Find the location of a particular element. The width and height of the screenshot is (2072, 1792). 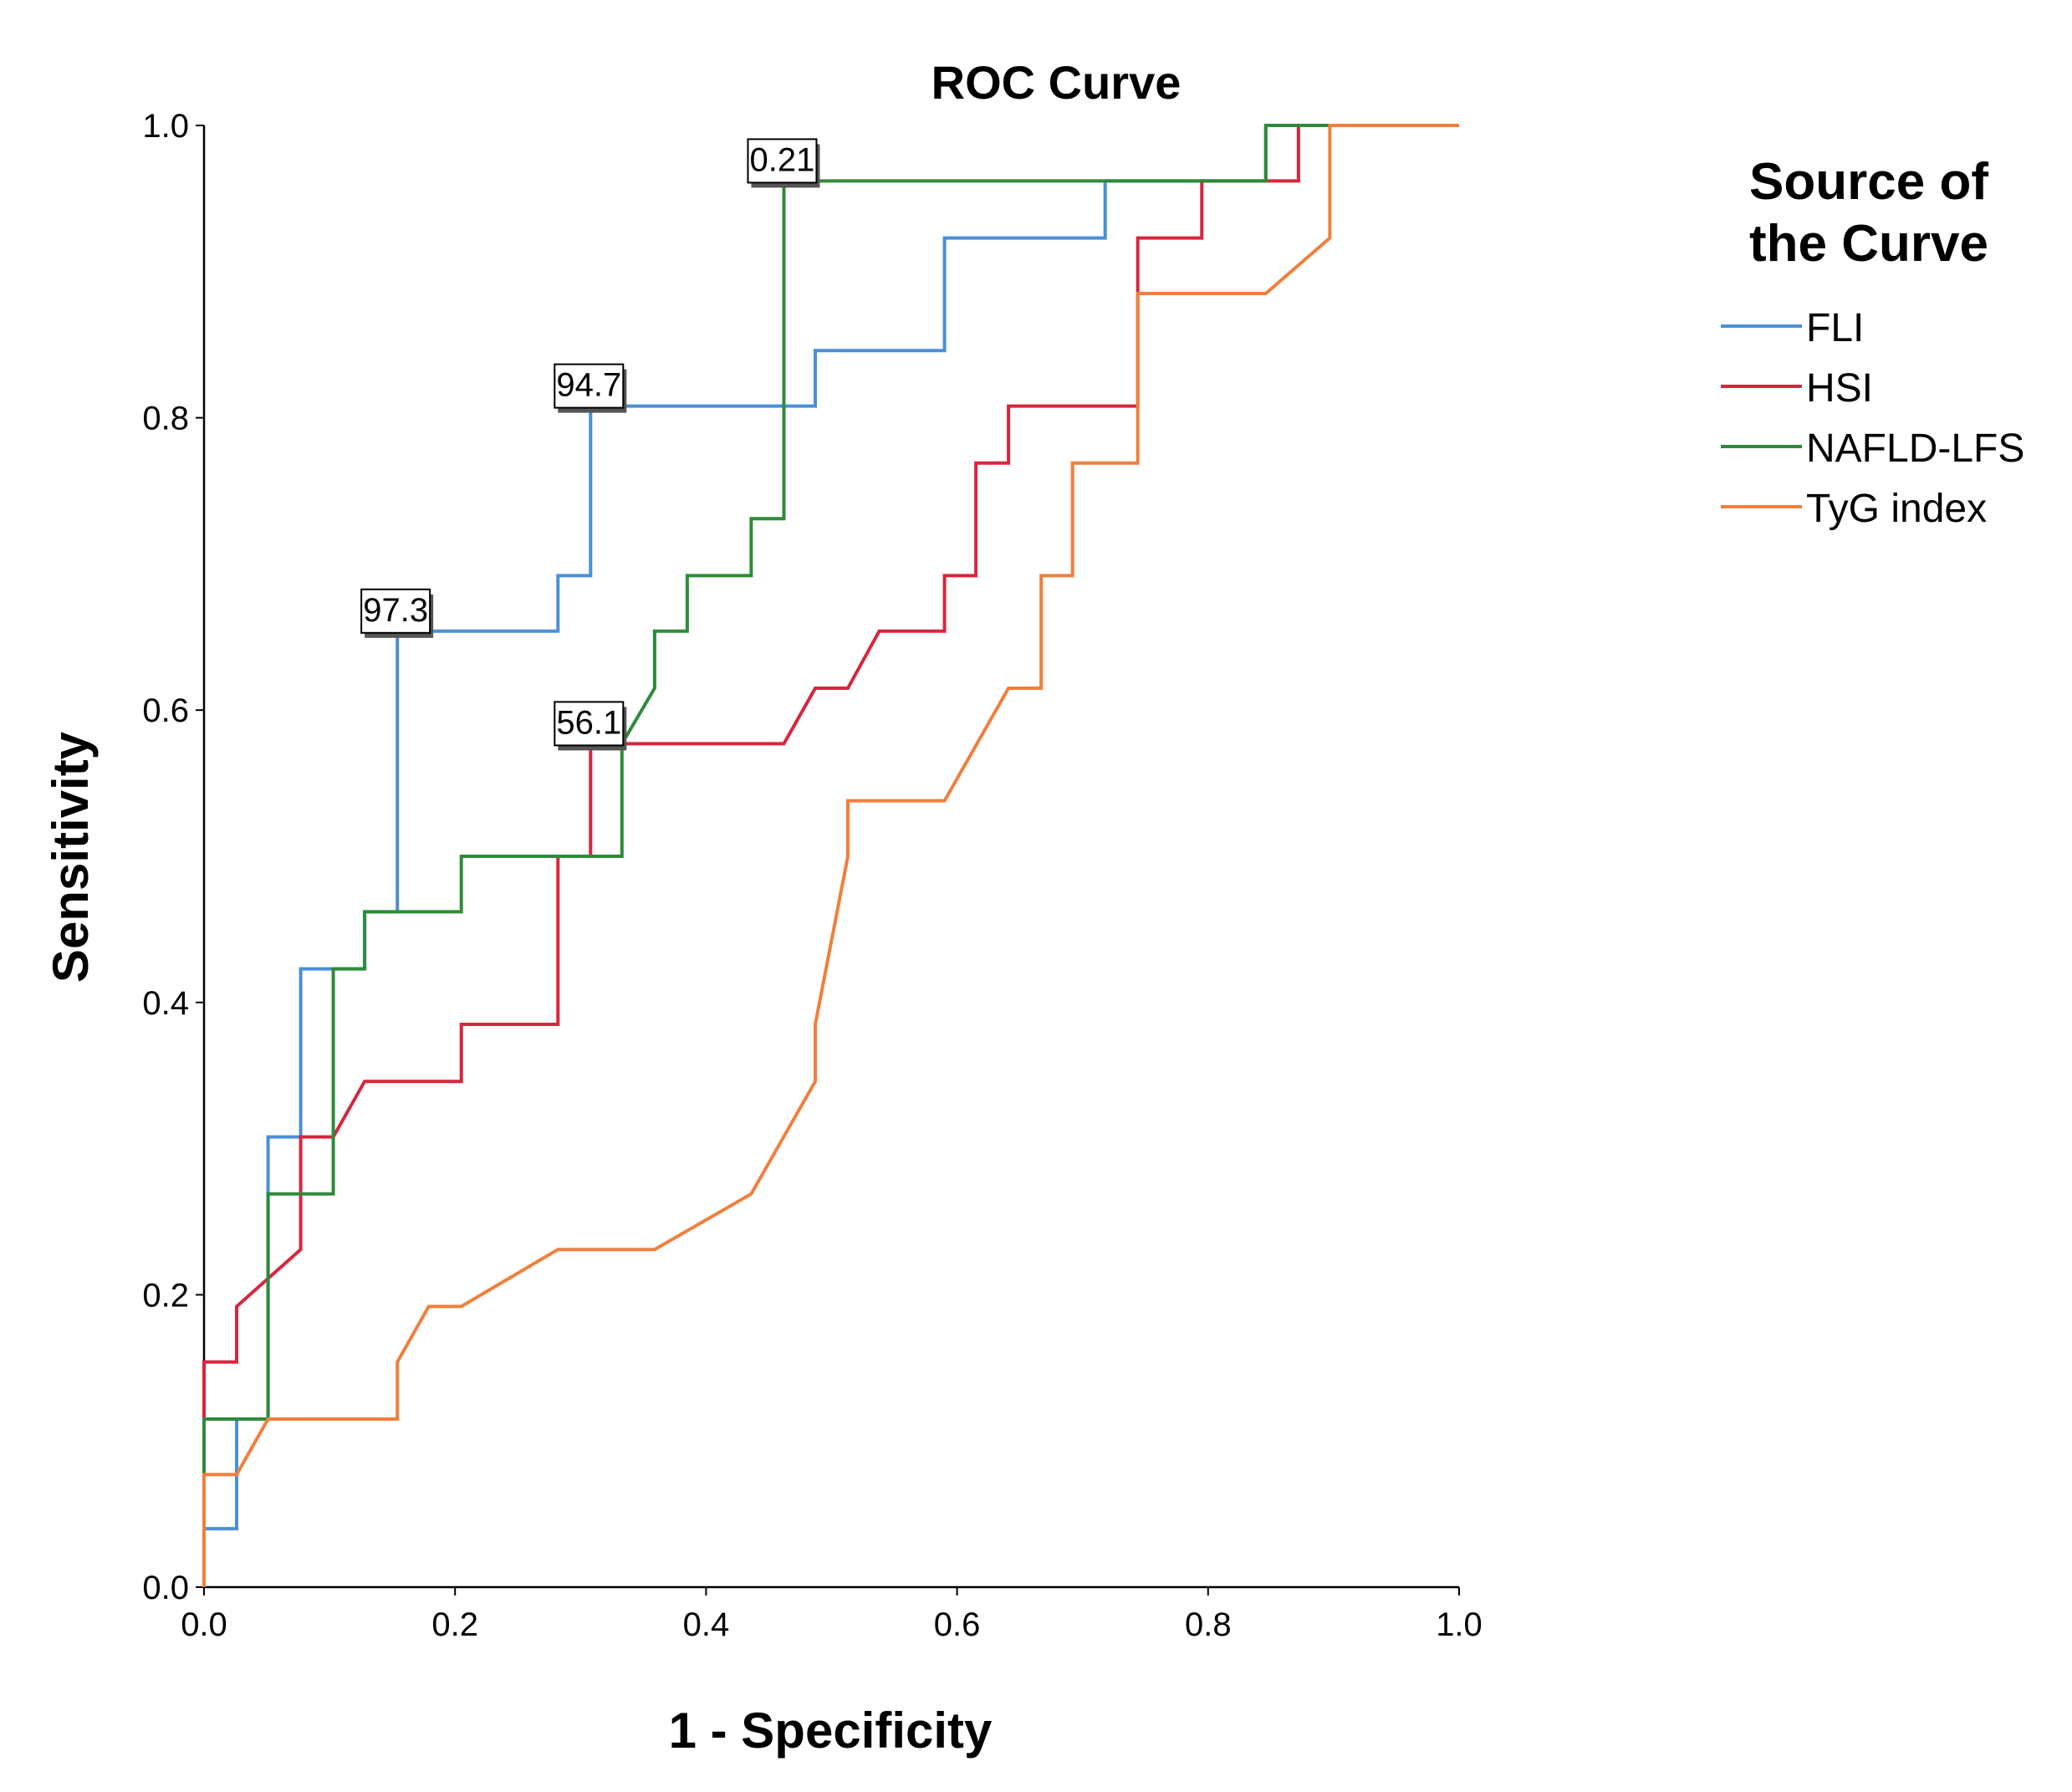

annotation-label: 94.7 is located at coordinates (590, 388).